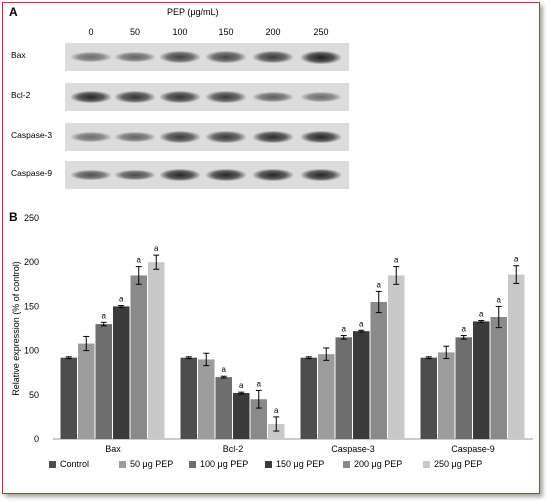 The height and width of the screenshot is (502, 550). What do you see at coordinates (36, 439) in the screenshot?
I see `y-tick-label: 0` at bounding box center [36, 439].